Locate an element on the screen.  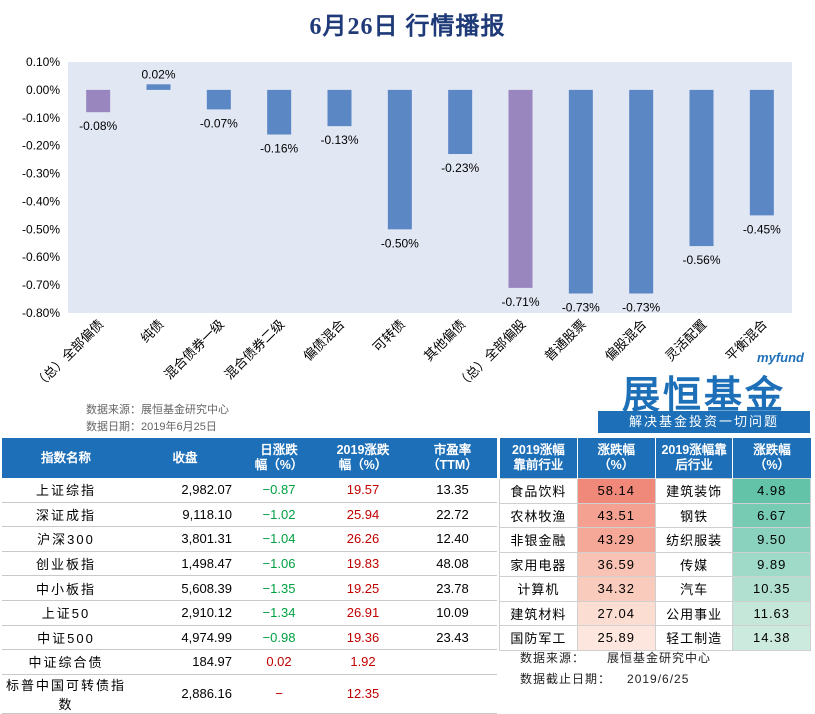
chart-source: 数据来源：展恒基金研究中心 is located at coordinates (157, 410).